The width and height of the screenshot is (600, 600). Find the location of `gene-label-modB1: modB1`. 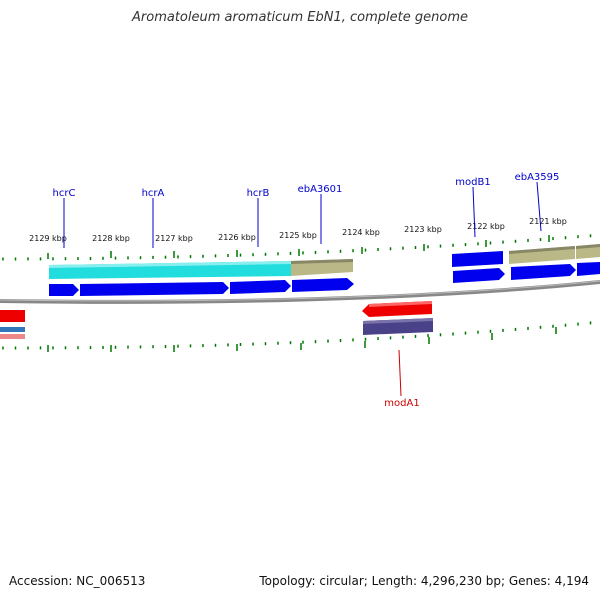

gene-label-modB1: modB1 is located at coordinates (472, 182).